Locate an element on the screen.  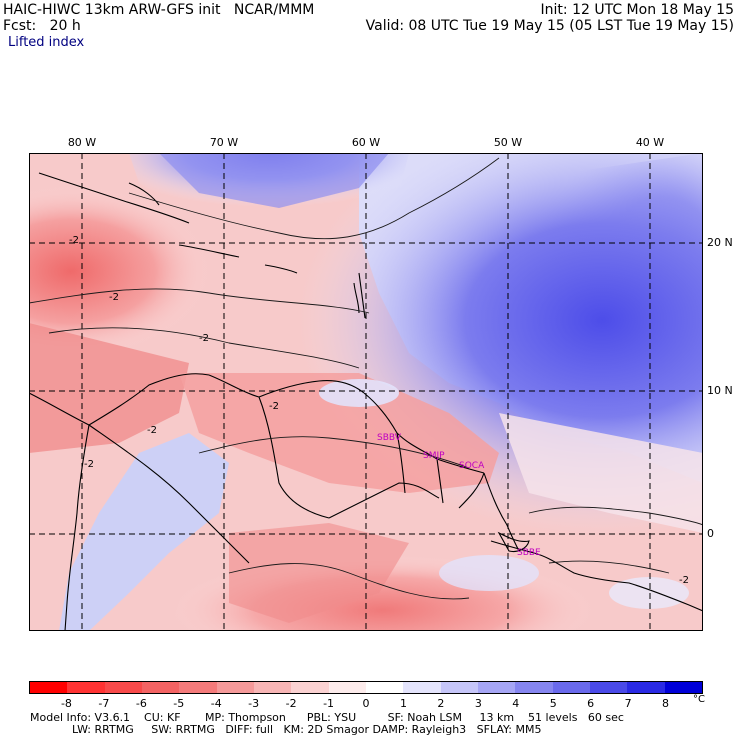
colorbar-tick-label: 3 is located at coordinates (478, 703).